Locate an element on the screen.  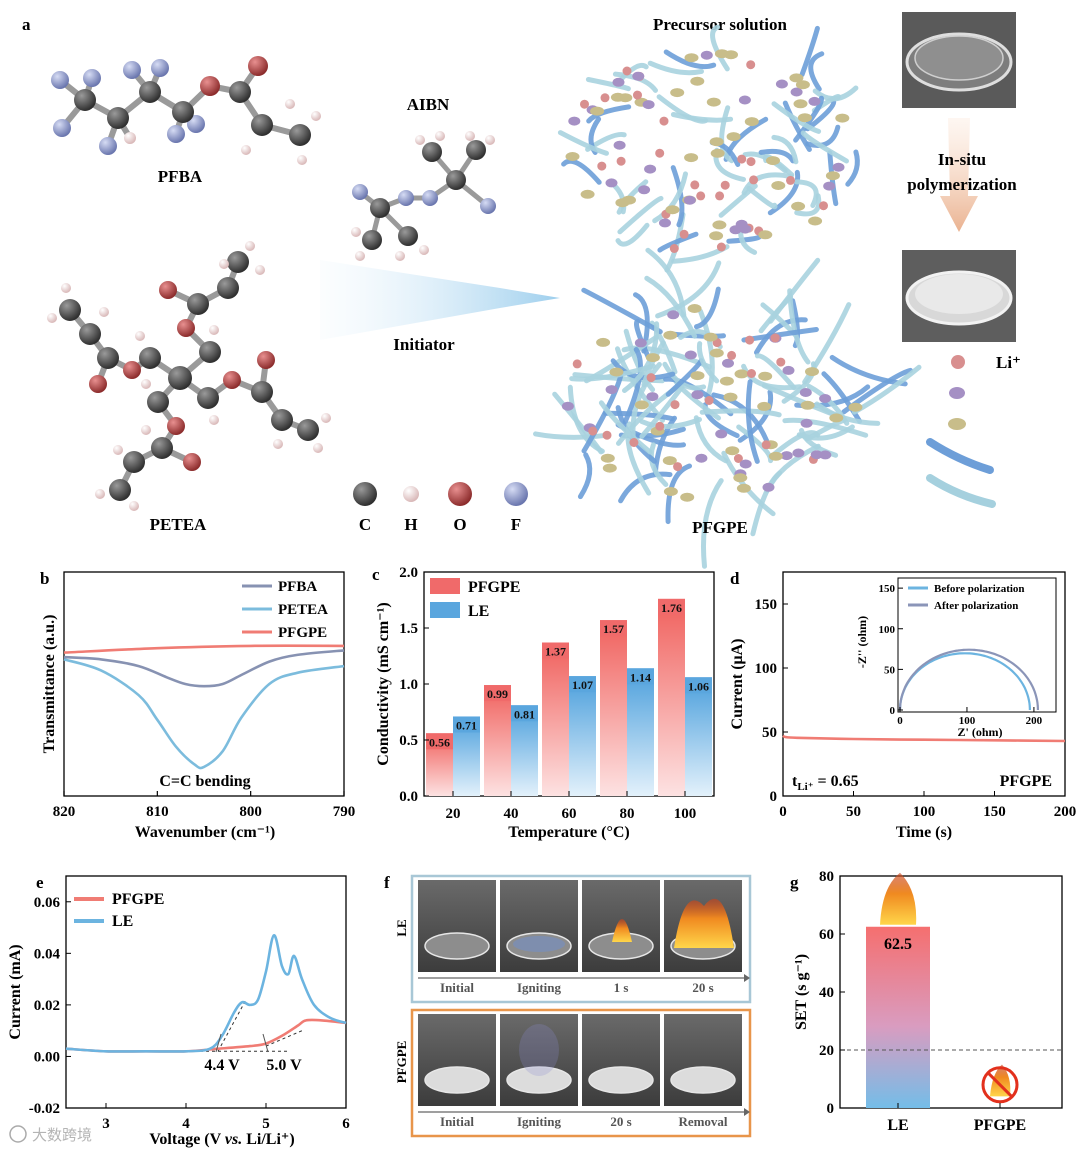
chart-e-legend-label-pfgpe: PFGPE is located at coordinates (138, 899).